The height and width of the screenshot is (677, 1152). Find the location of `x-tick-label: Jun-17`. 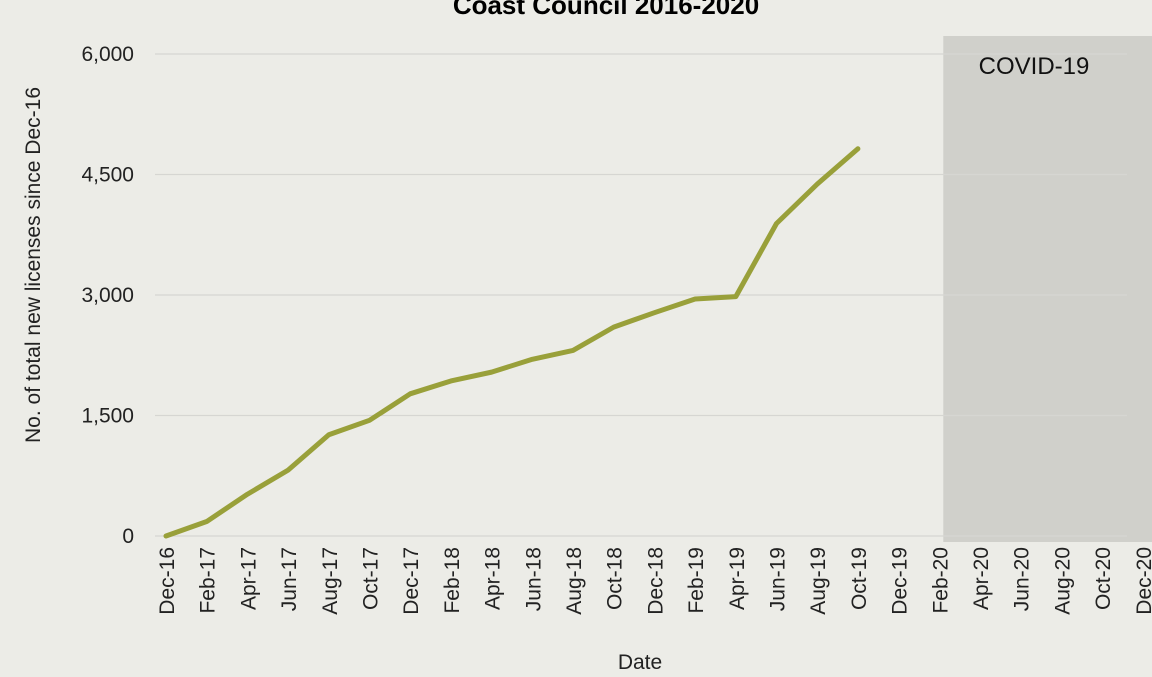

x-tick-label: Jun-17 is located at coordinates (289, 579).